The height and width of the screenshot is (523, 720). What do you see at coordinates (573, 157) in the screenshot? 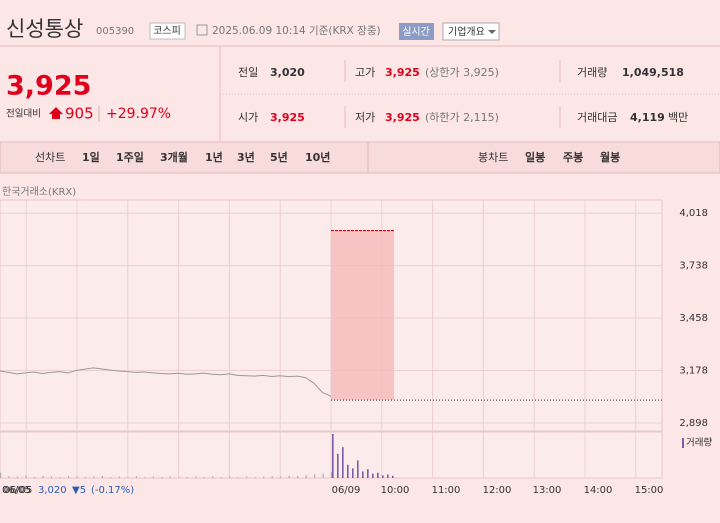
I see `tab: 주봉` at bounding box center [573, 157].